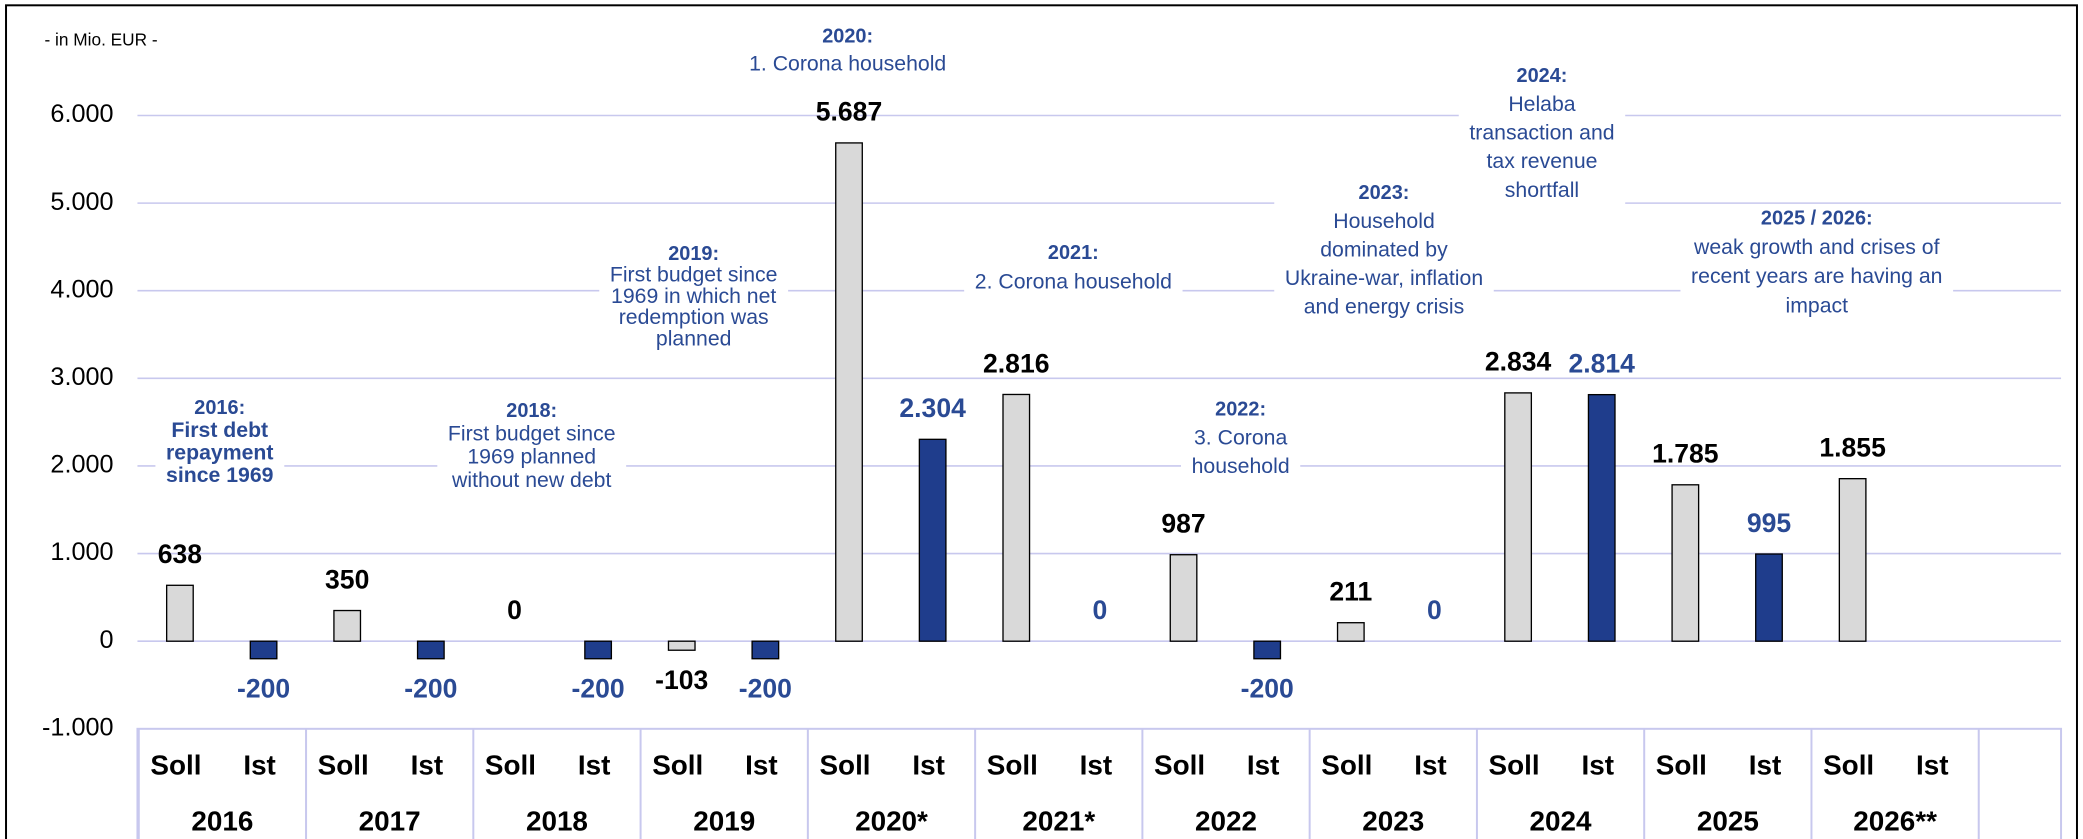  I want to click on value-label: 1.785, so click(1685, 454).